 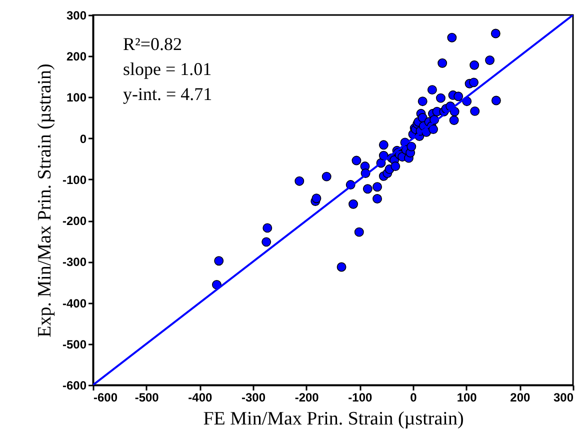 What do you see at coordinates (74, 179) in the screenshot?
I see `y-tick-label: -100` at bounding box center [74, 179].